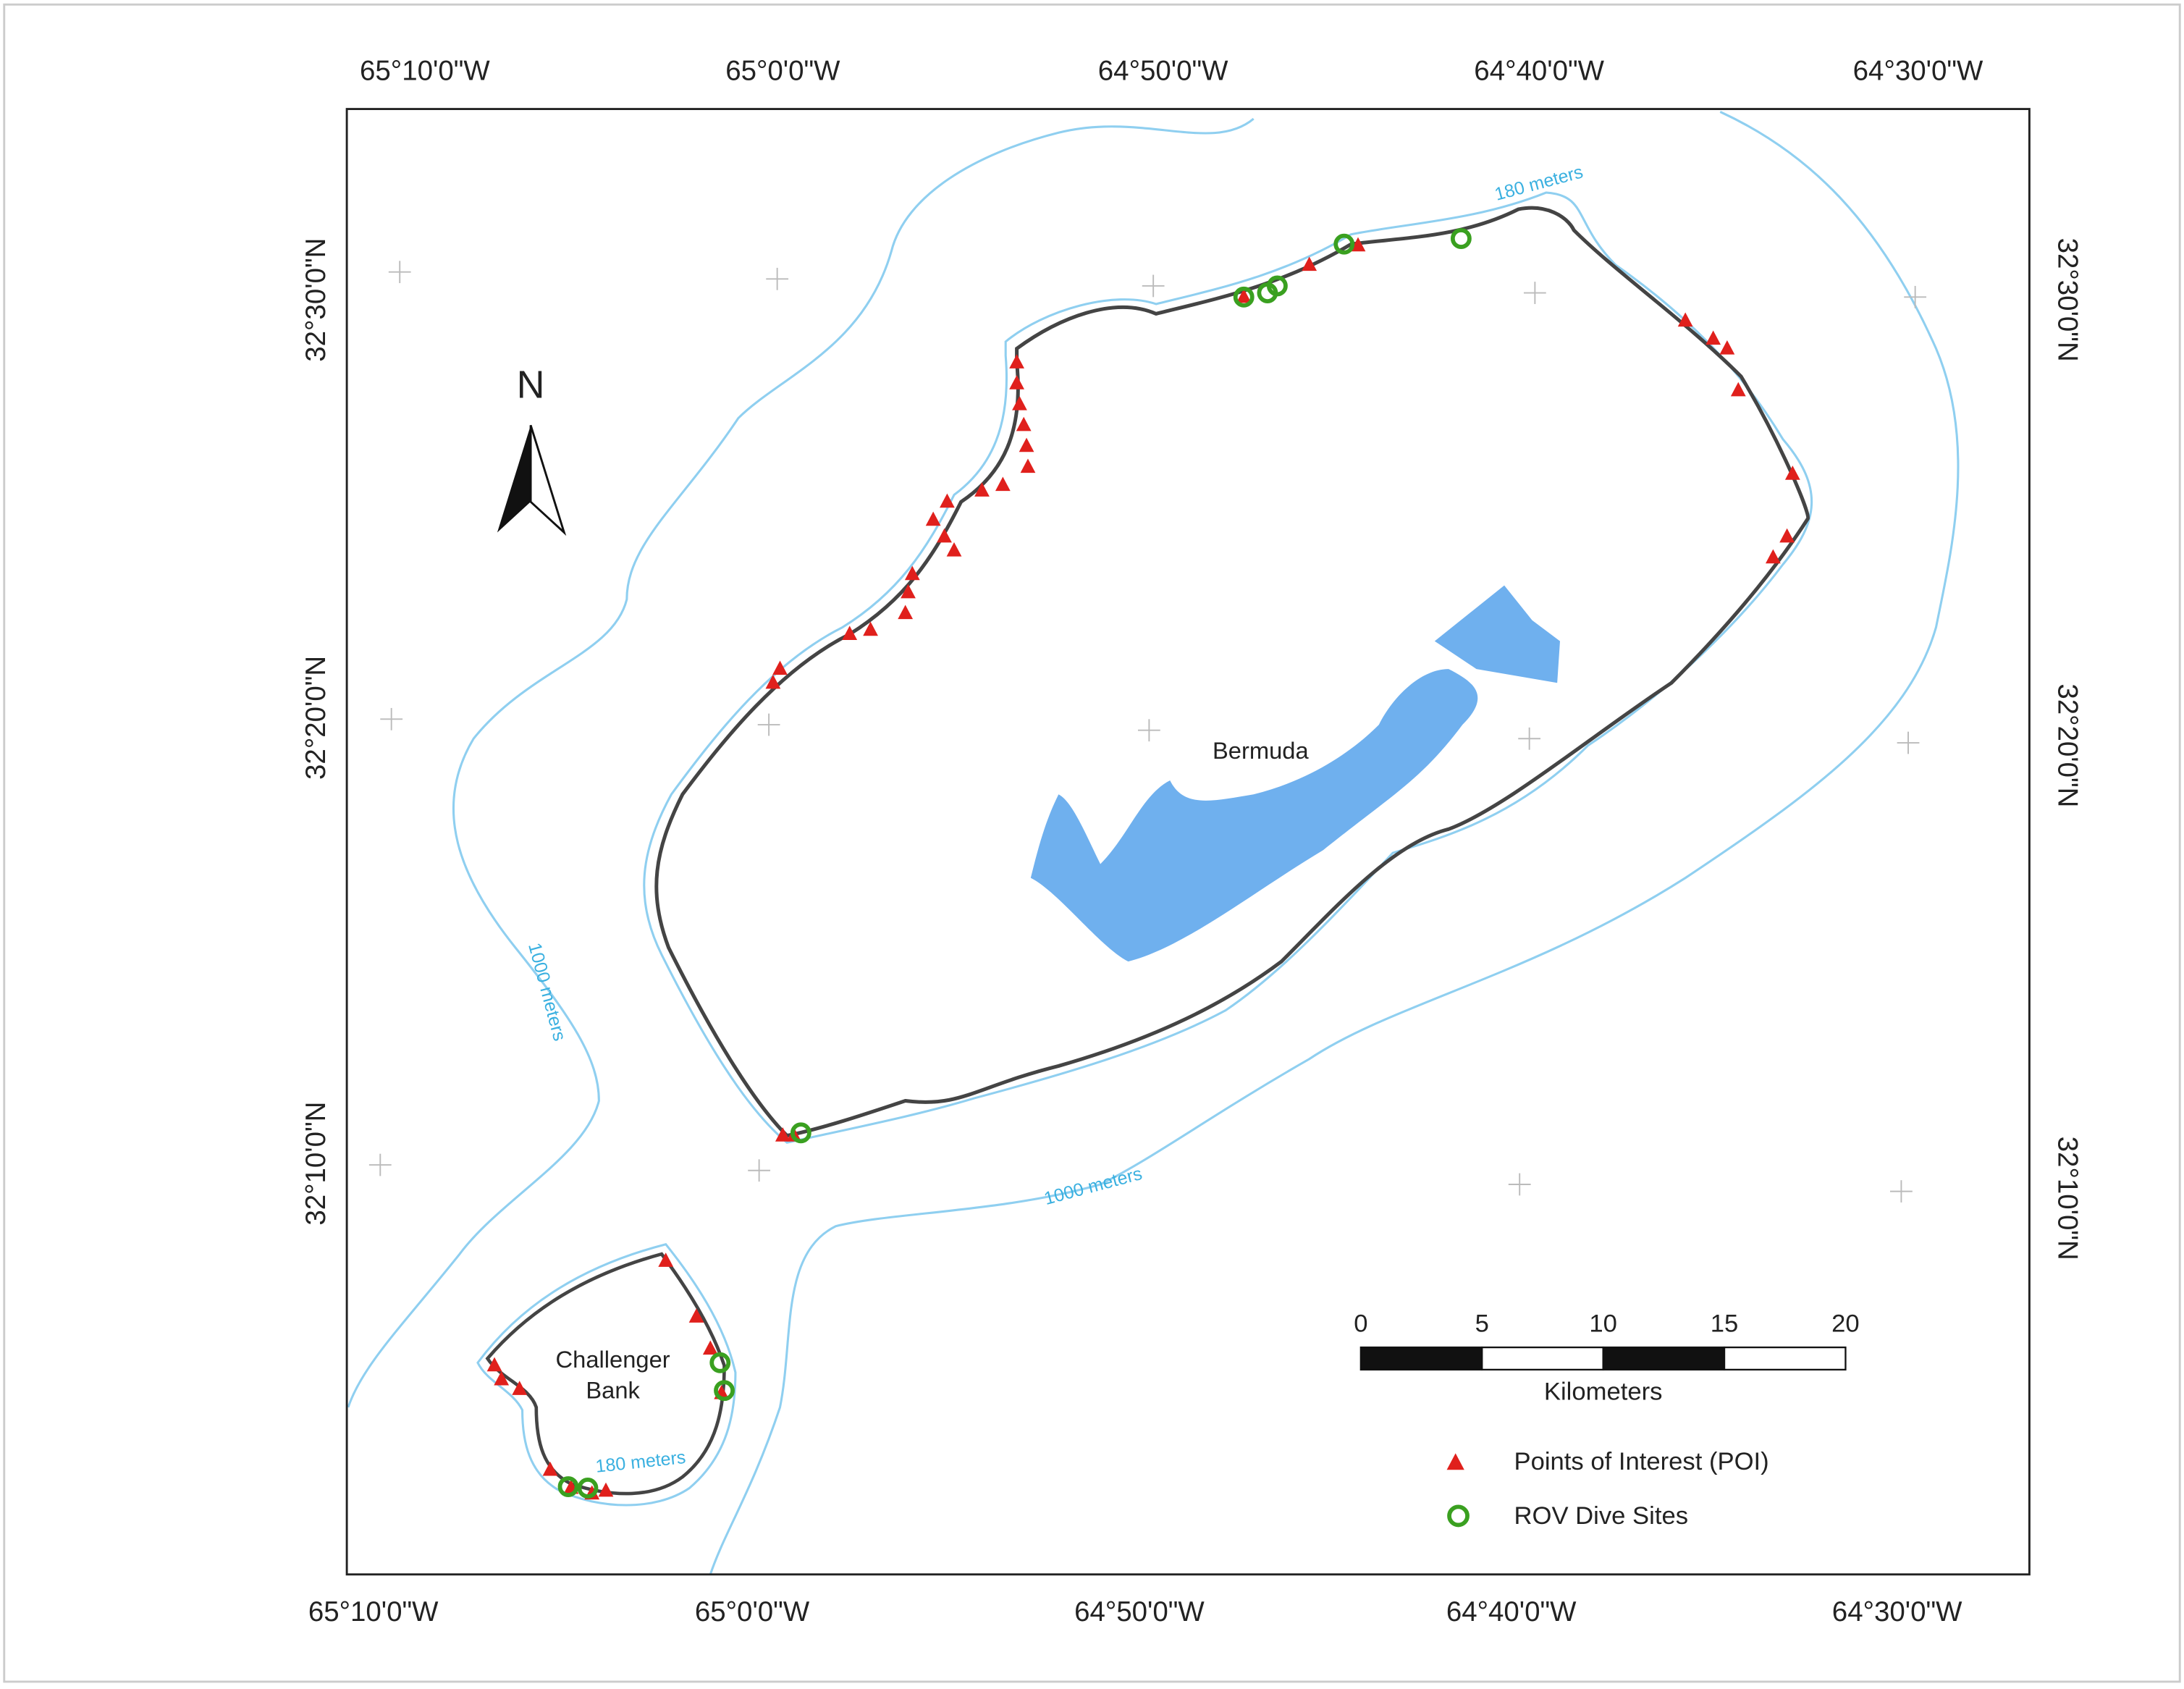 The width and height of the screenshot is (2184, 1689). I want to click on scale-label: 5, so click(1482, 1323).